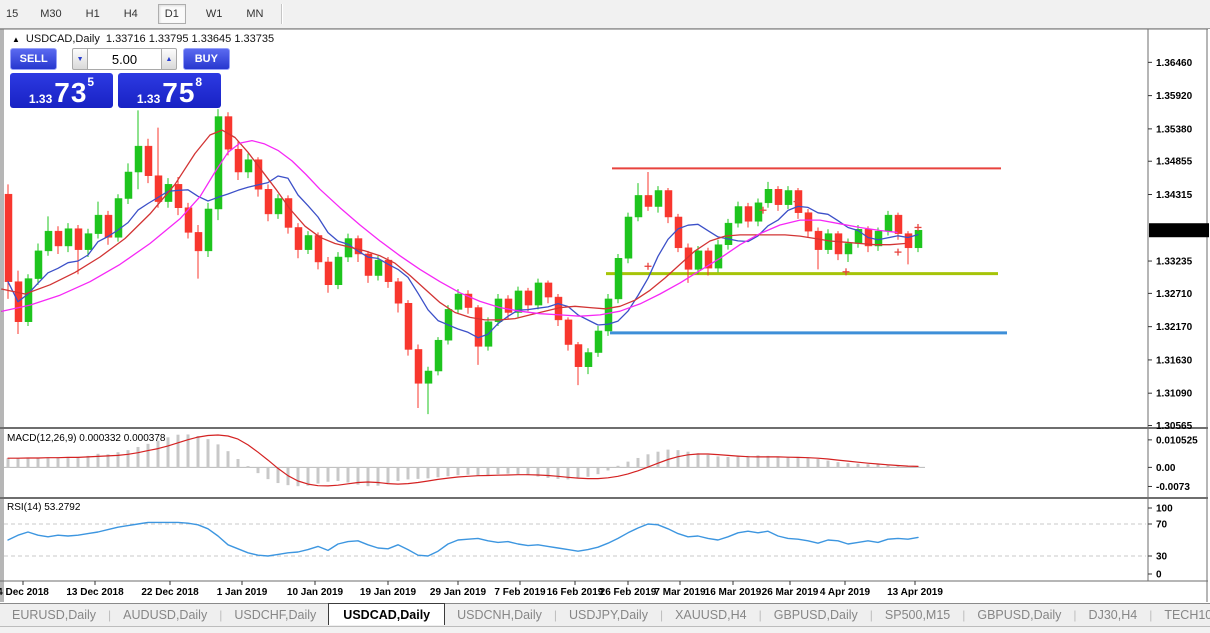 The image size is (1210, 633). Describe the element at coordinates (40, 99) in the screenshot. I see `sell-price-prefix: 1.33` at that location.